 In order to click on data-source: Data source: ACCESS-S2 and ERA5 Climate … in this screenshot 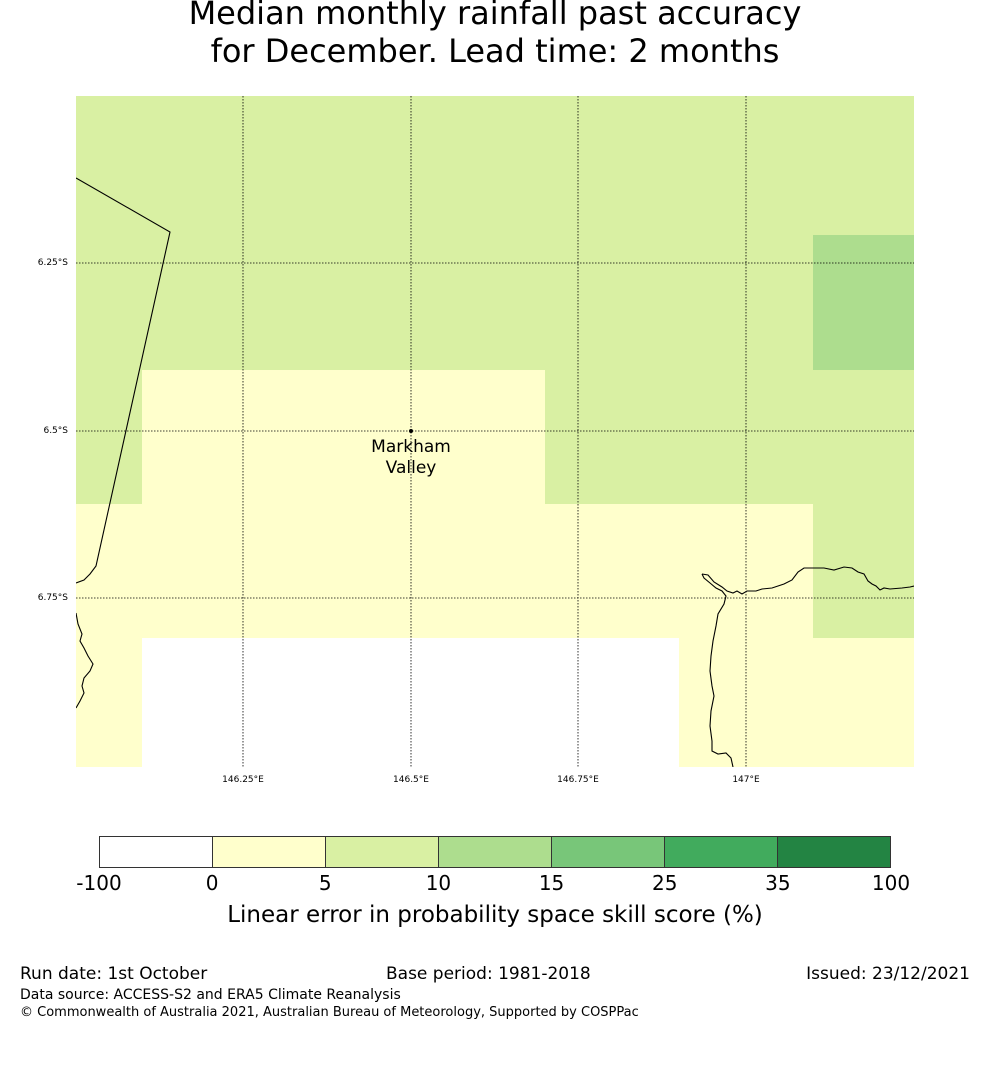, I will do `click(210, 995)`.